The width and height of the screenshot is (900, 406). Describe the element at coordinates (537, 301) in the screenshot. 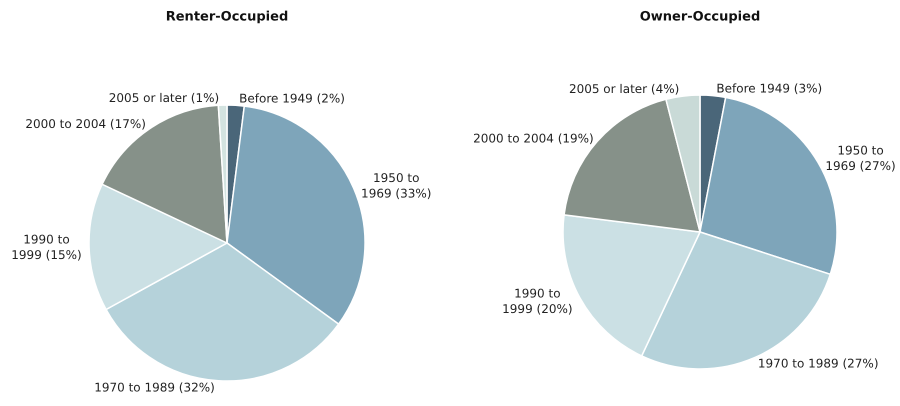

I see `slice-label: 1990 to 1999 (20%)` at that location.